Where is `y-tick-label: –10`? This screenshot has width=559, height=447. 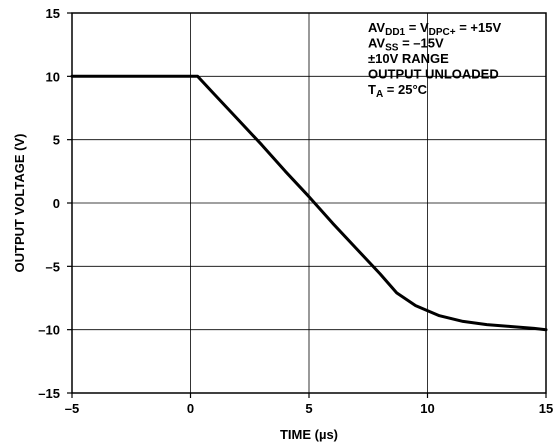 y-tick-label: –10 is located at coordinates (49, 330).